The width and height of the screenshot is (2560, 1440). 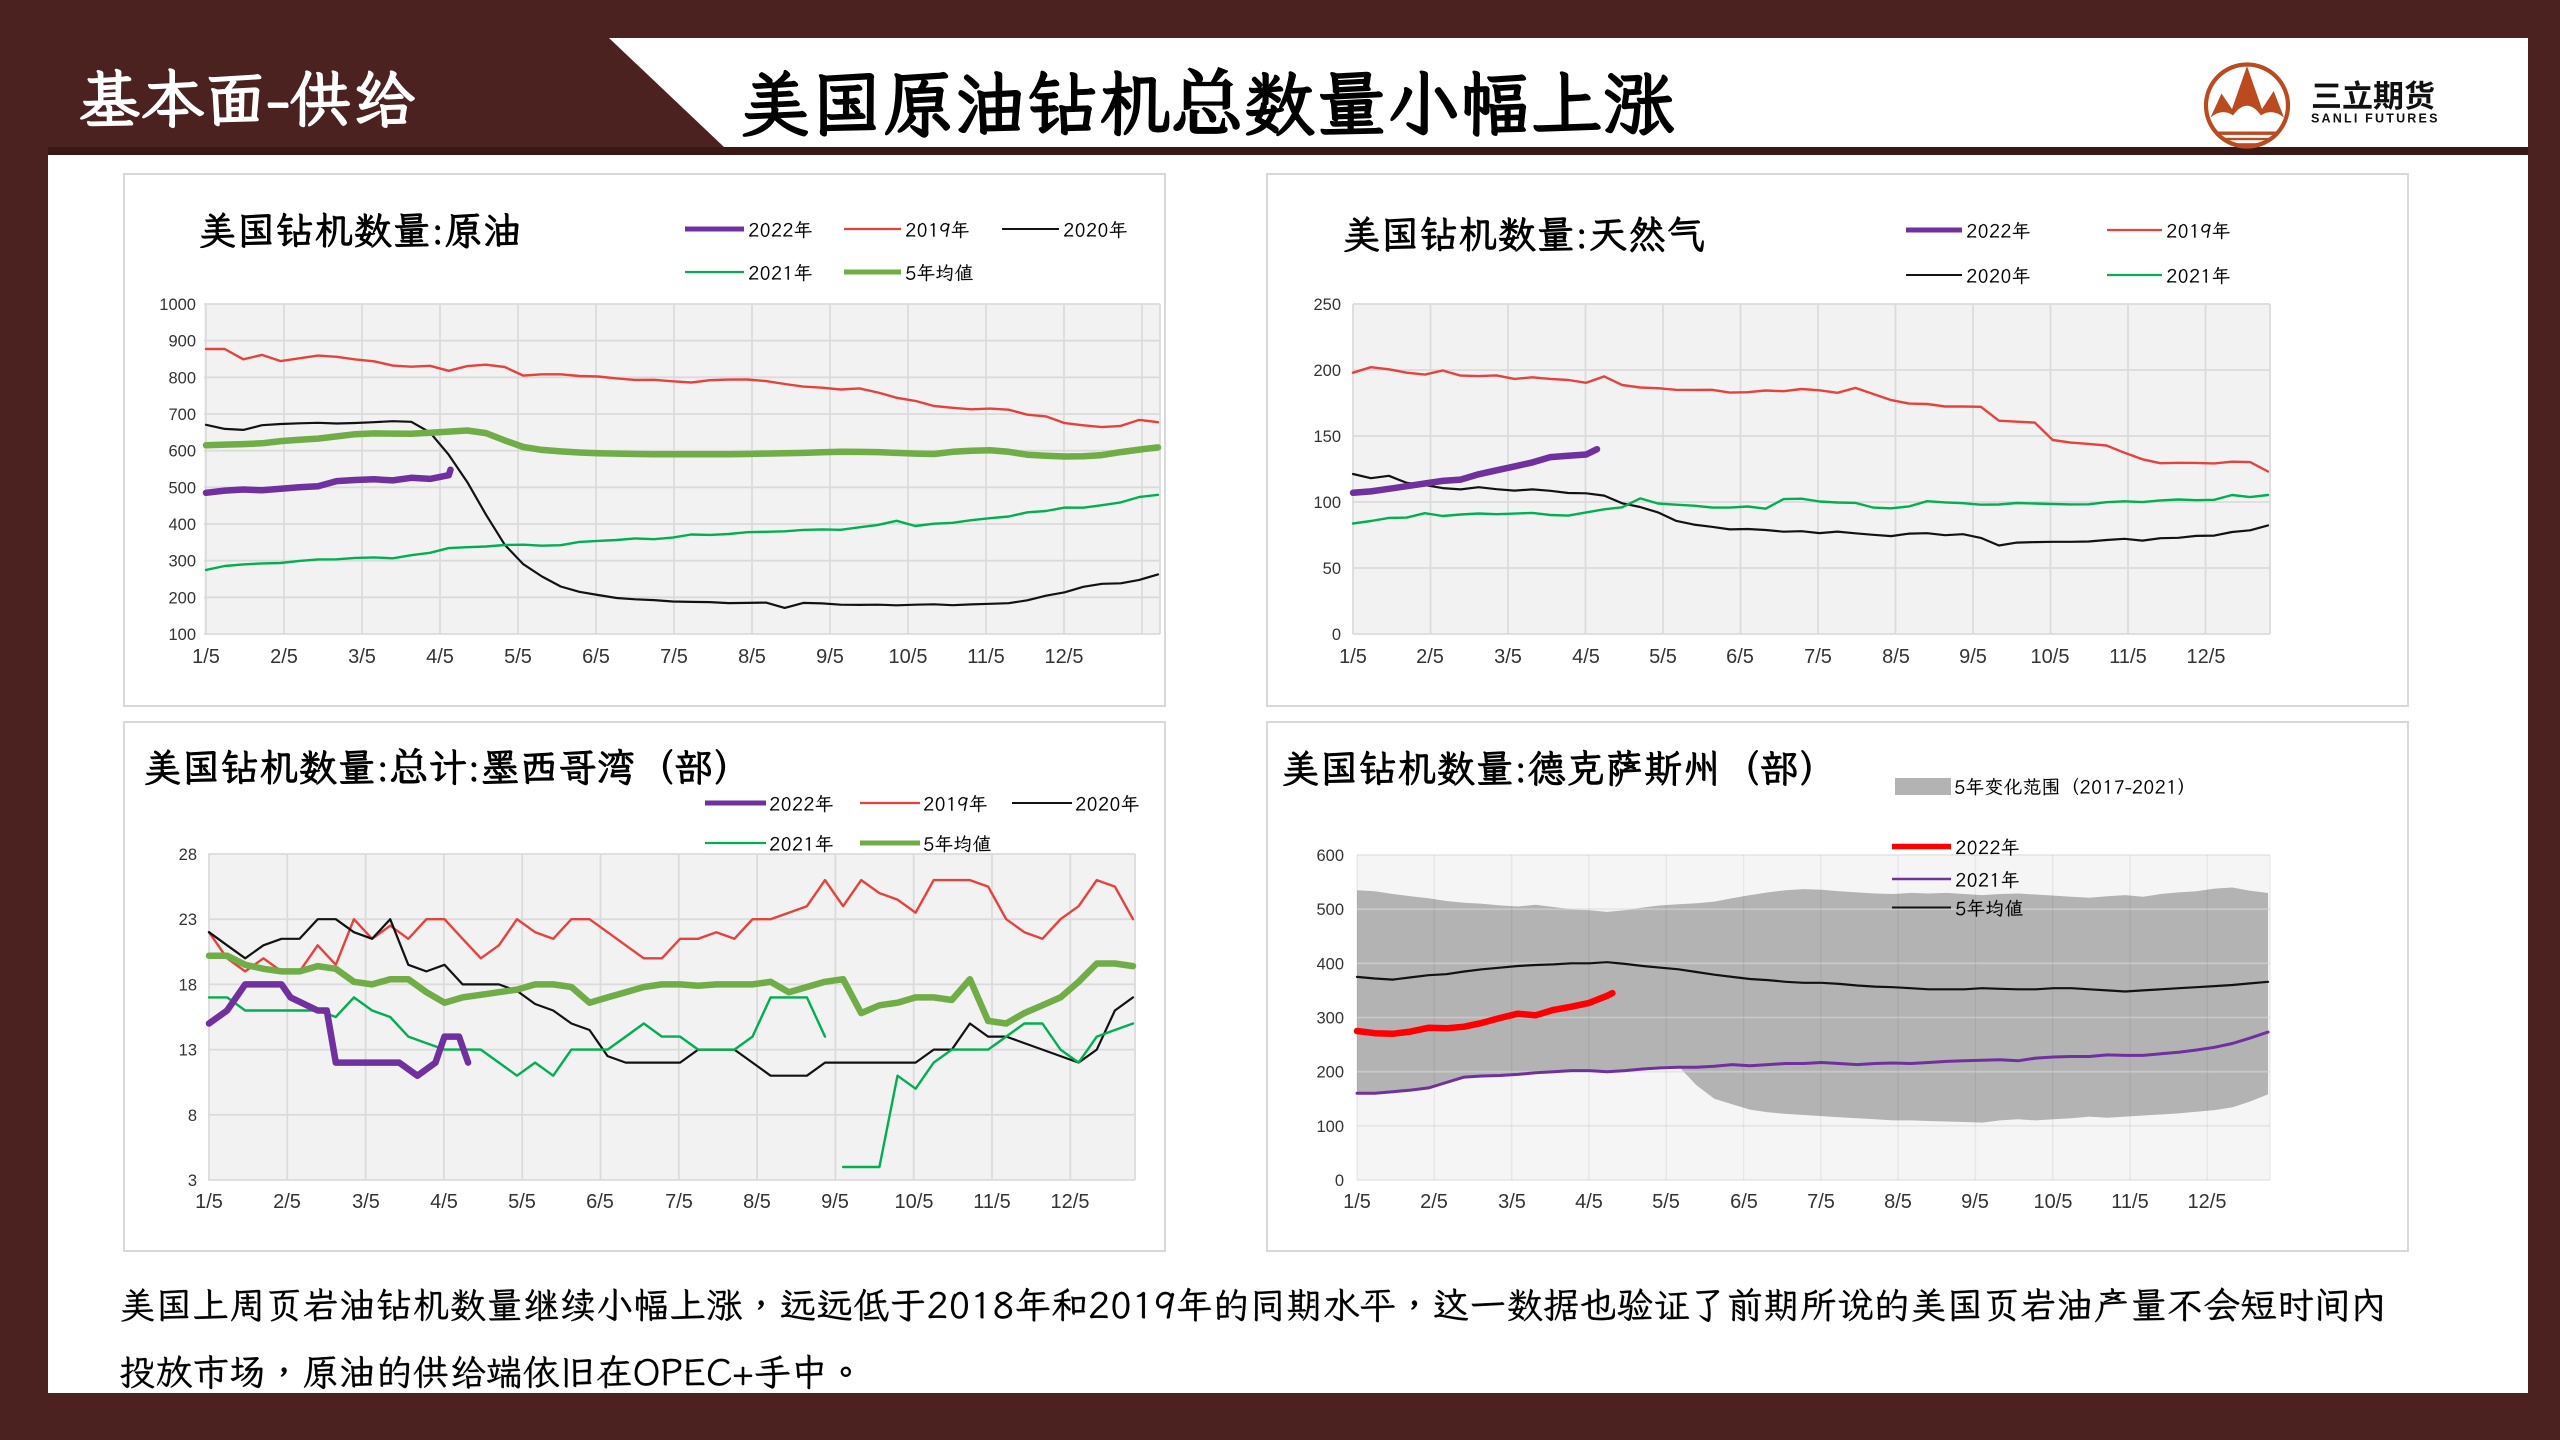 I want to click on svg-text: 800, so click(x=182, y=378).